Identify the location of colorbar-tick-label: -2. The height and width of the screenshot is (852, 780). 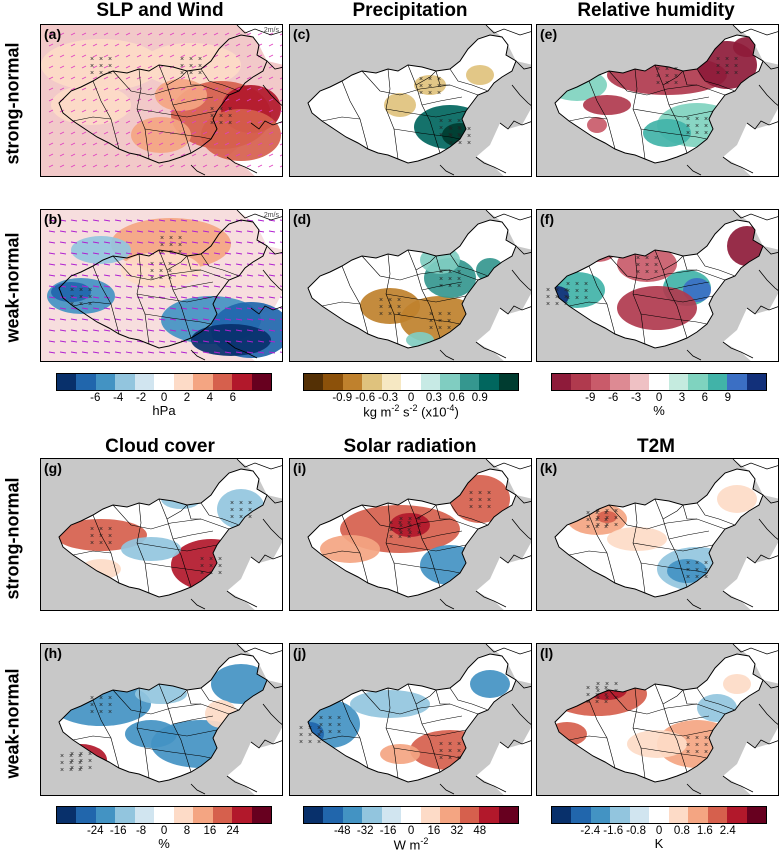
(141, 398).